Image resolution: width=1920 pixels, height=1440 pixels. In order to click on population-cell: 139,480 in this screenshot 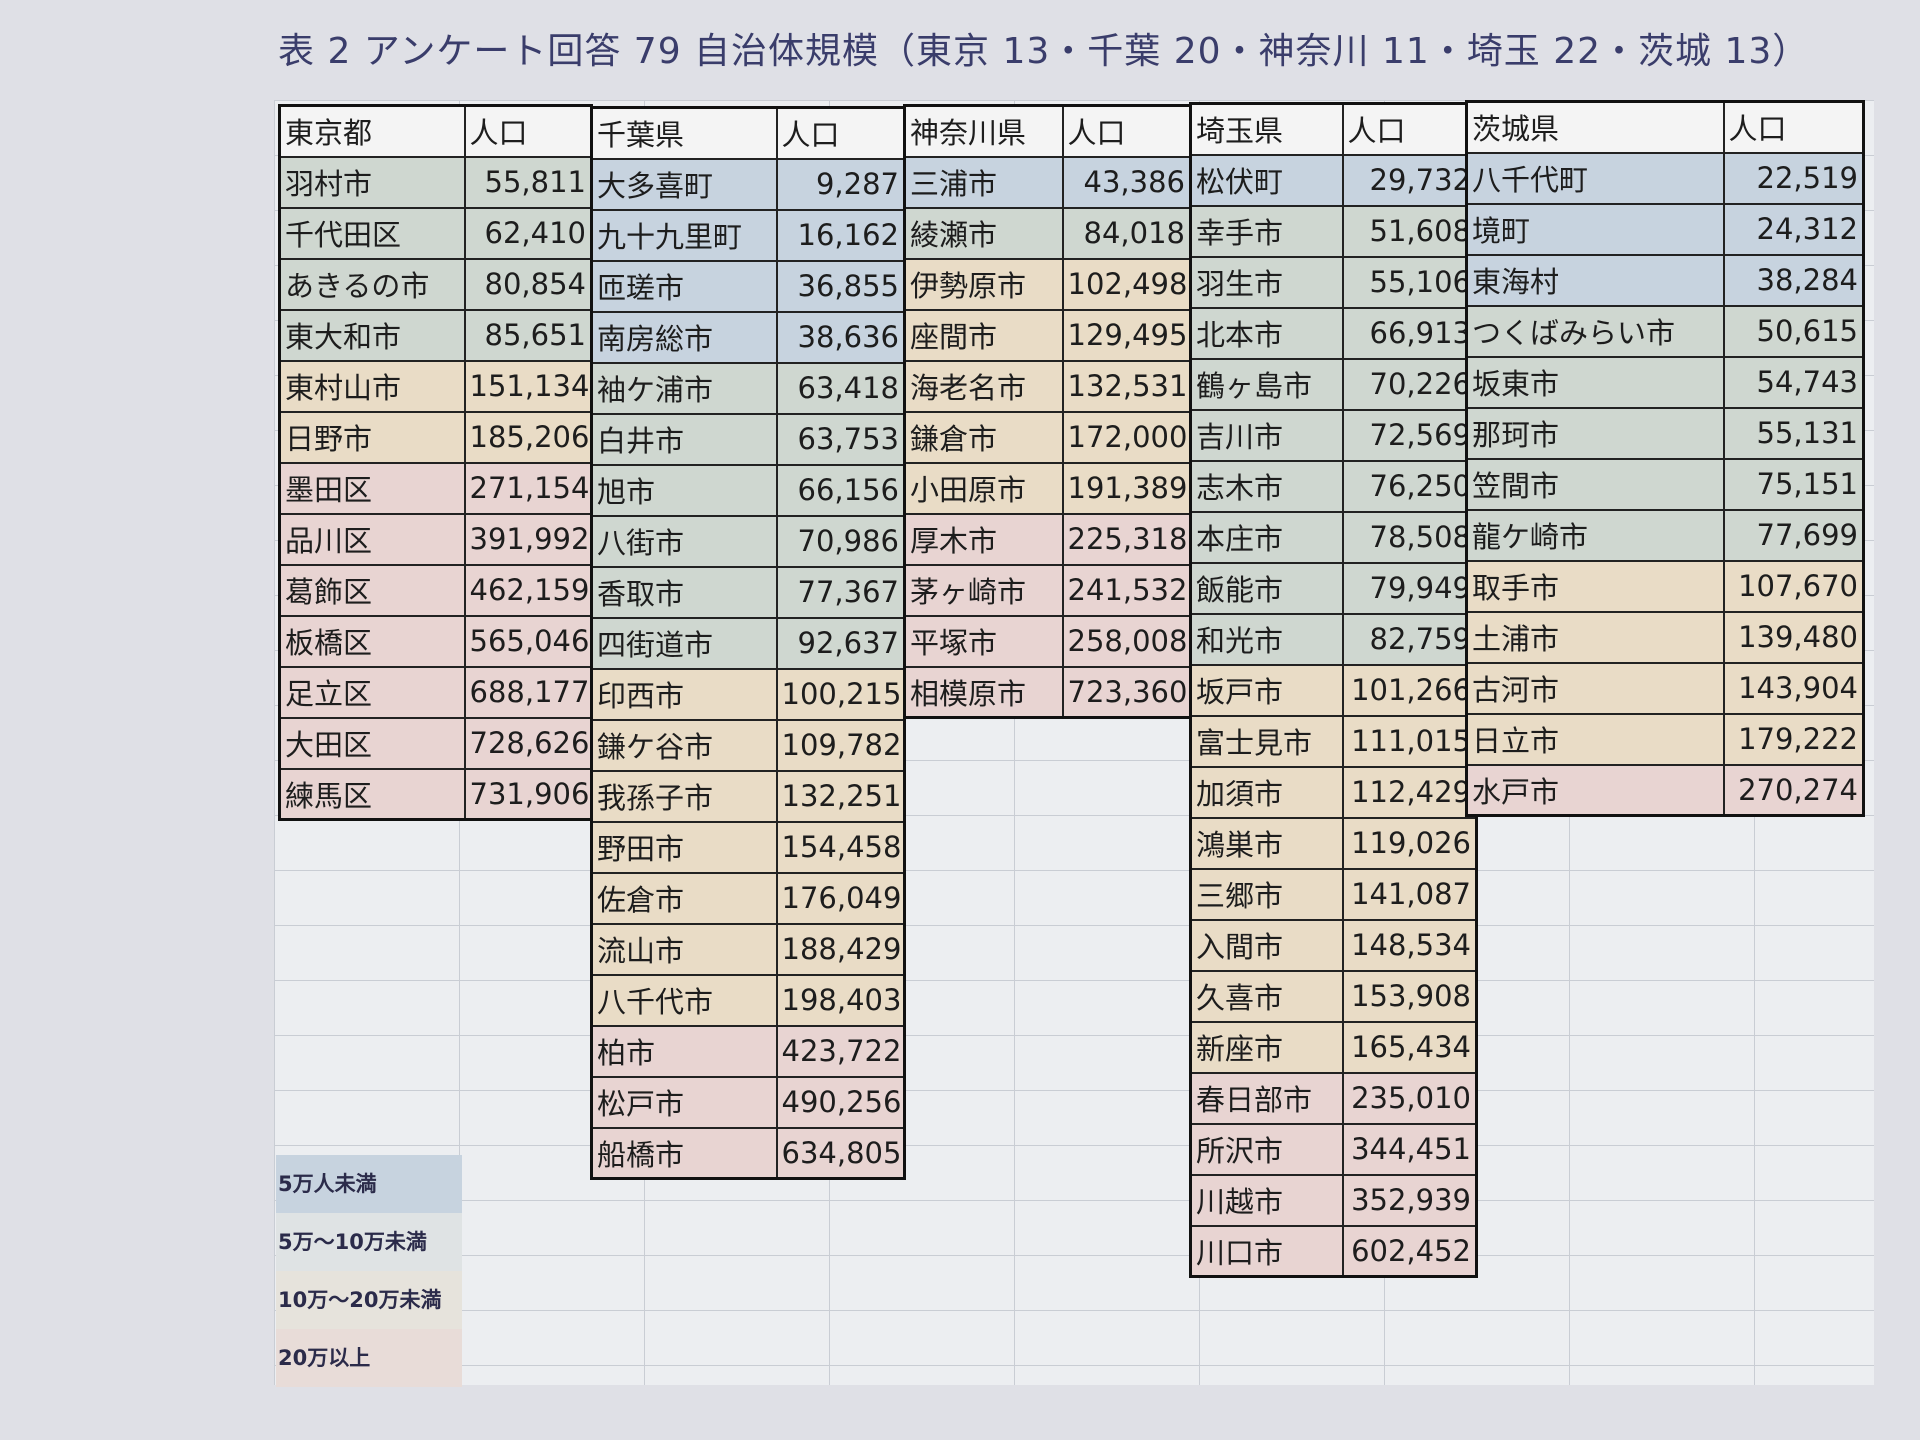, I will do `click(1793, 637)`.